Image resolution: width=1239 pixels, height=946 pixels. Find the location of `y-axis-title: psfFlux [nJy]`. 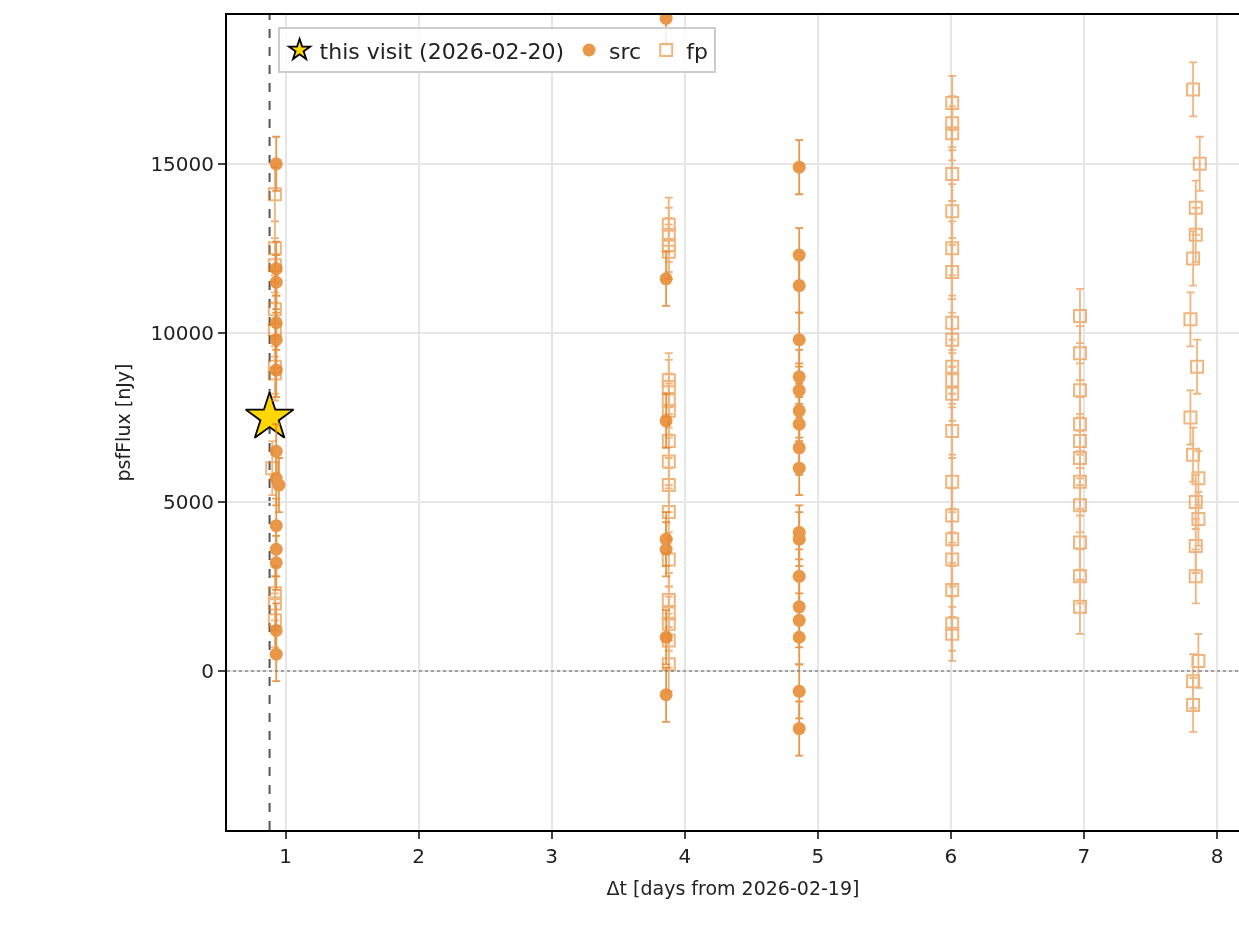

y-axis-title: psfFlux [nJy] is located at coordinates (122, 422).